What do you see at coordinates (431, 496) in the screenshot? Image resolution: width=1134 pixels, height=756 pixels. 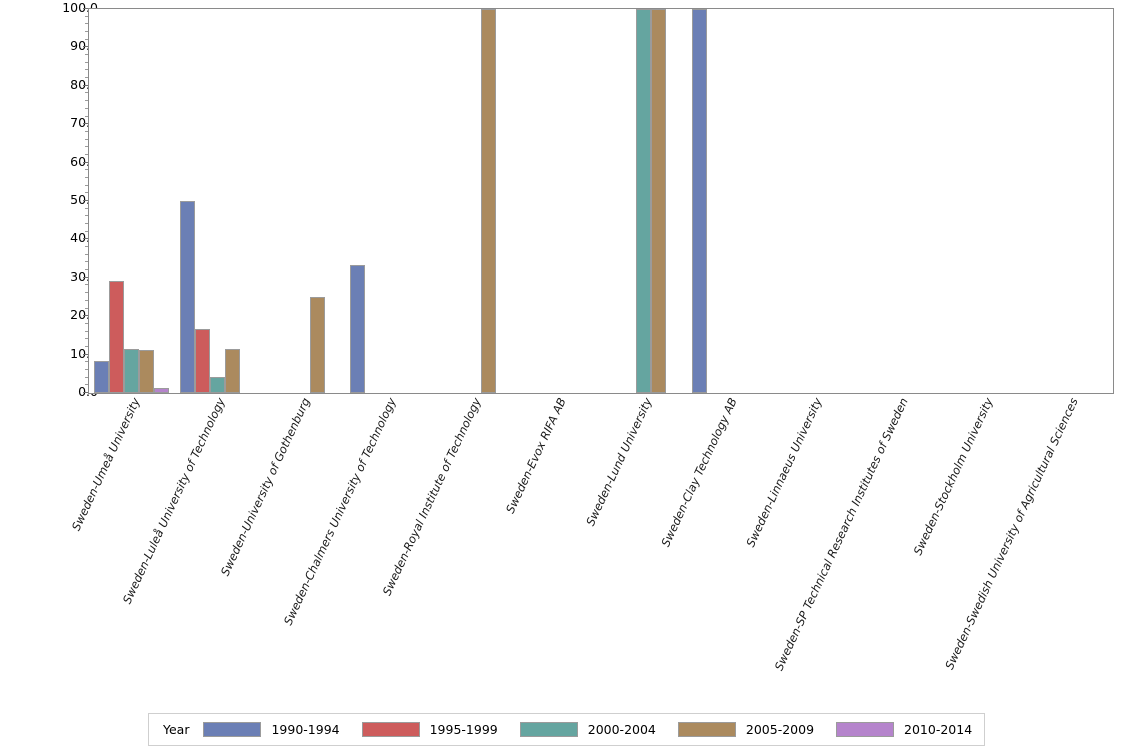 I see `x-axis-tick-label: Sweden-Royal Institute of Technology` at bounding box center [431, 496].